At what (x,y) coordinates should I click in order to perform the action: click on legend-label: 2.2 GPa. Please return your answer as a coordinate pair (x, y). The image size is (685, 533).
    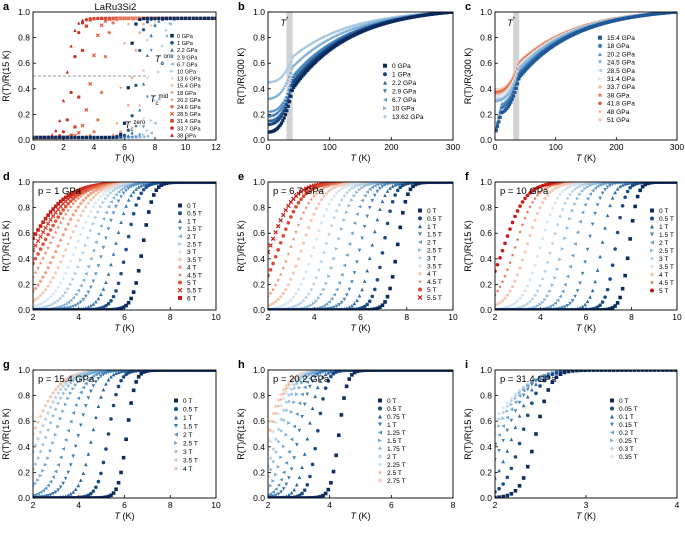
    Looking at the image, I should click on (404, 83).